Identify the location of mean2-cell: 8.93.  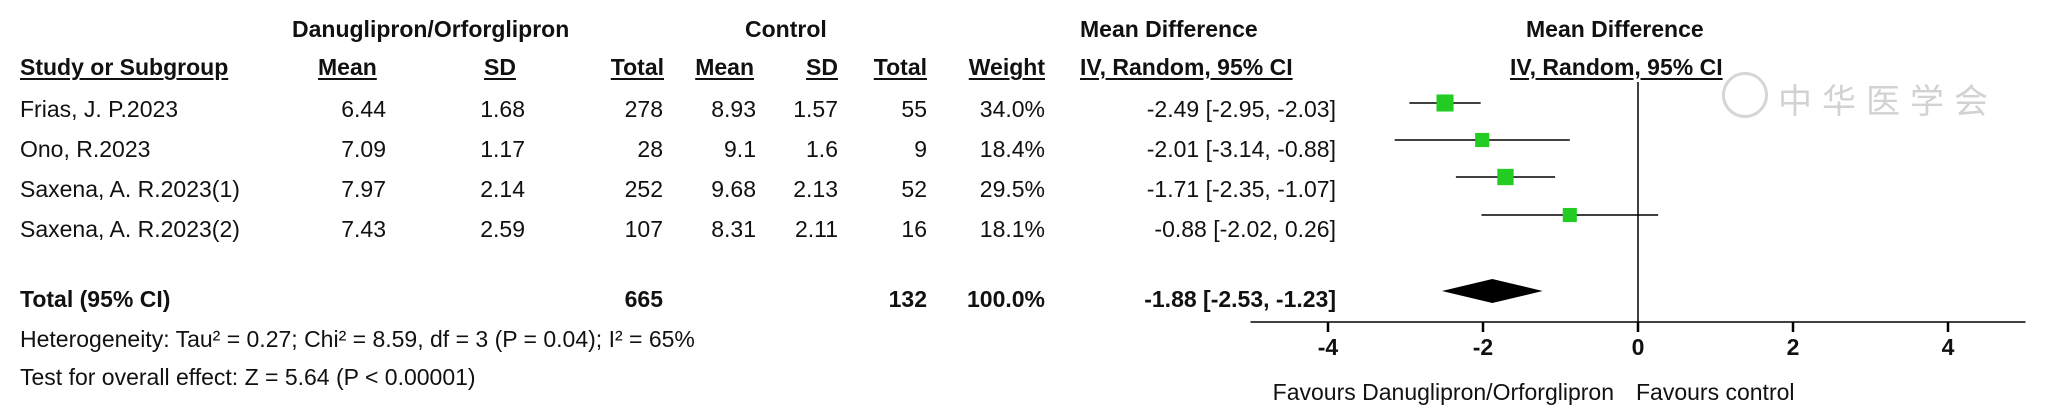
(733, 109).